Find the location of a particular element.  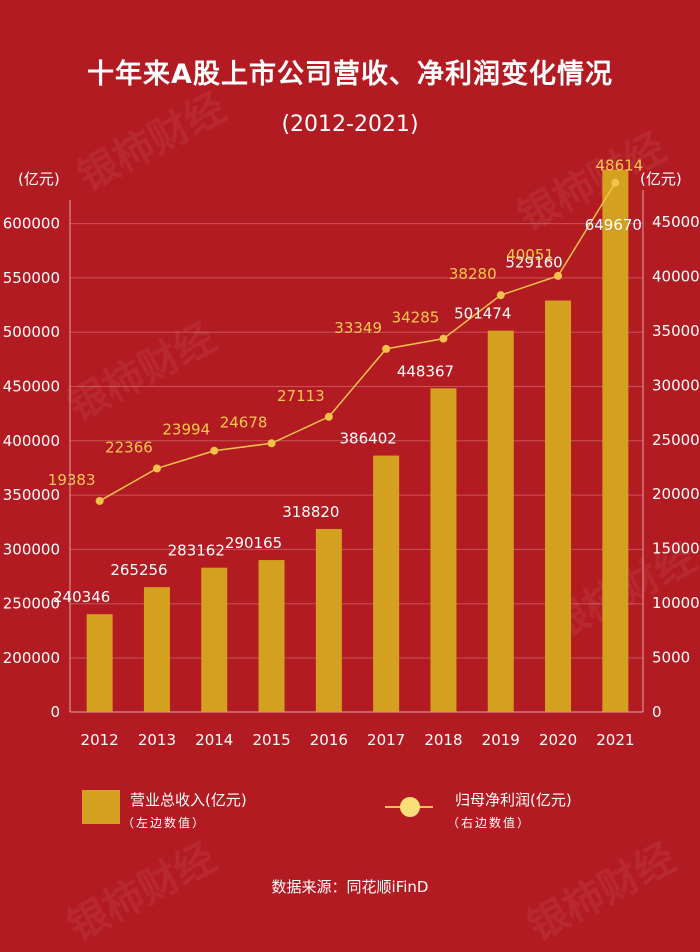

left-tick-label: 500000 is located at coordinates (31, 332).